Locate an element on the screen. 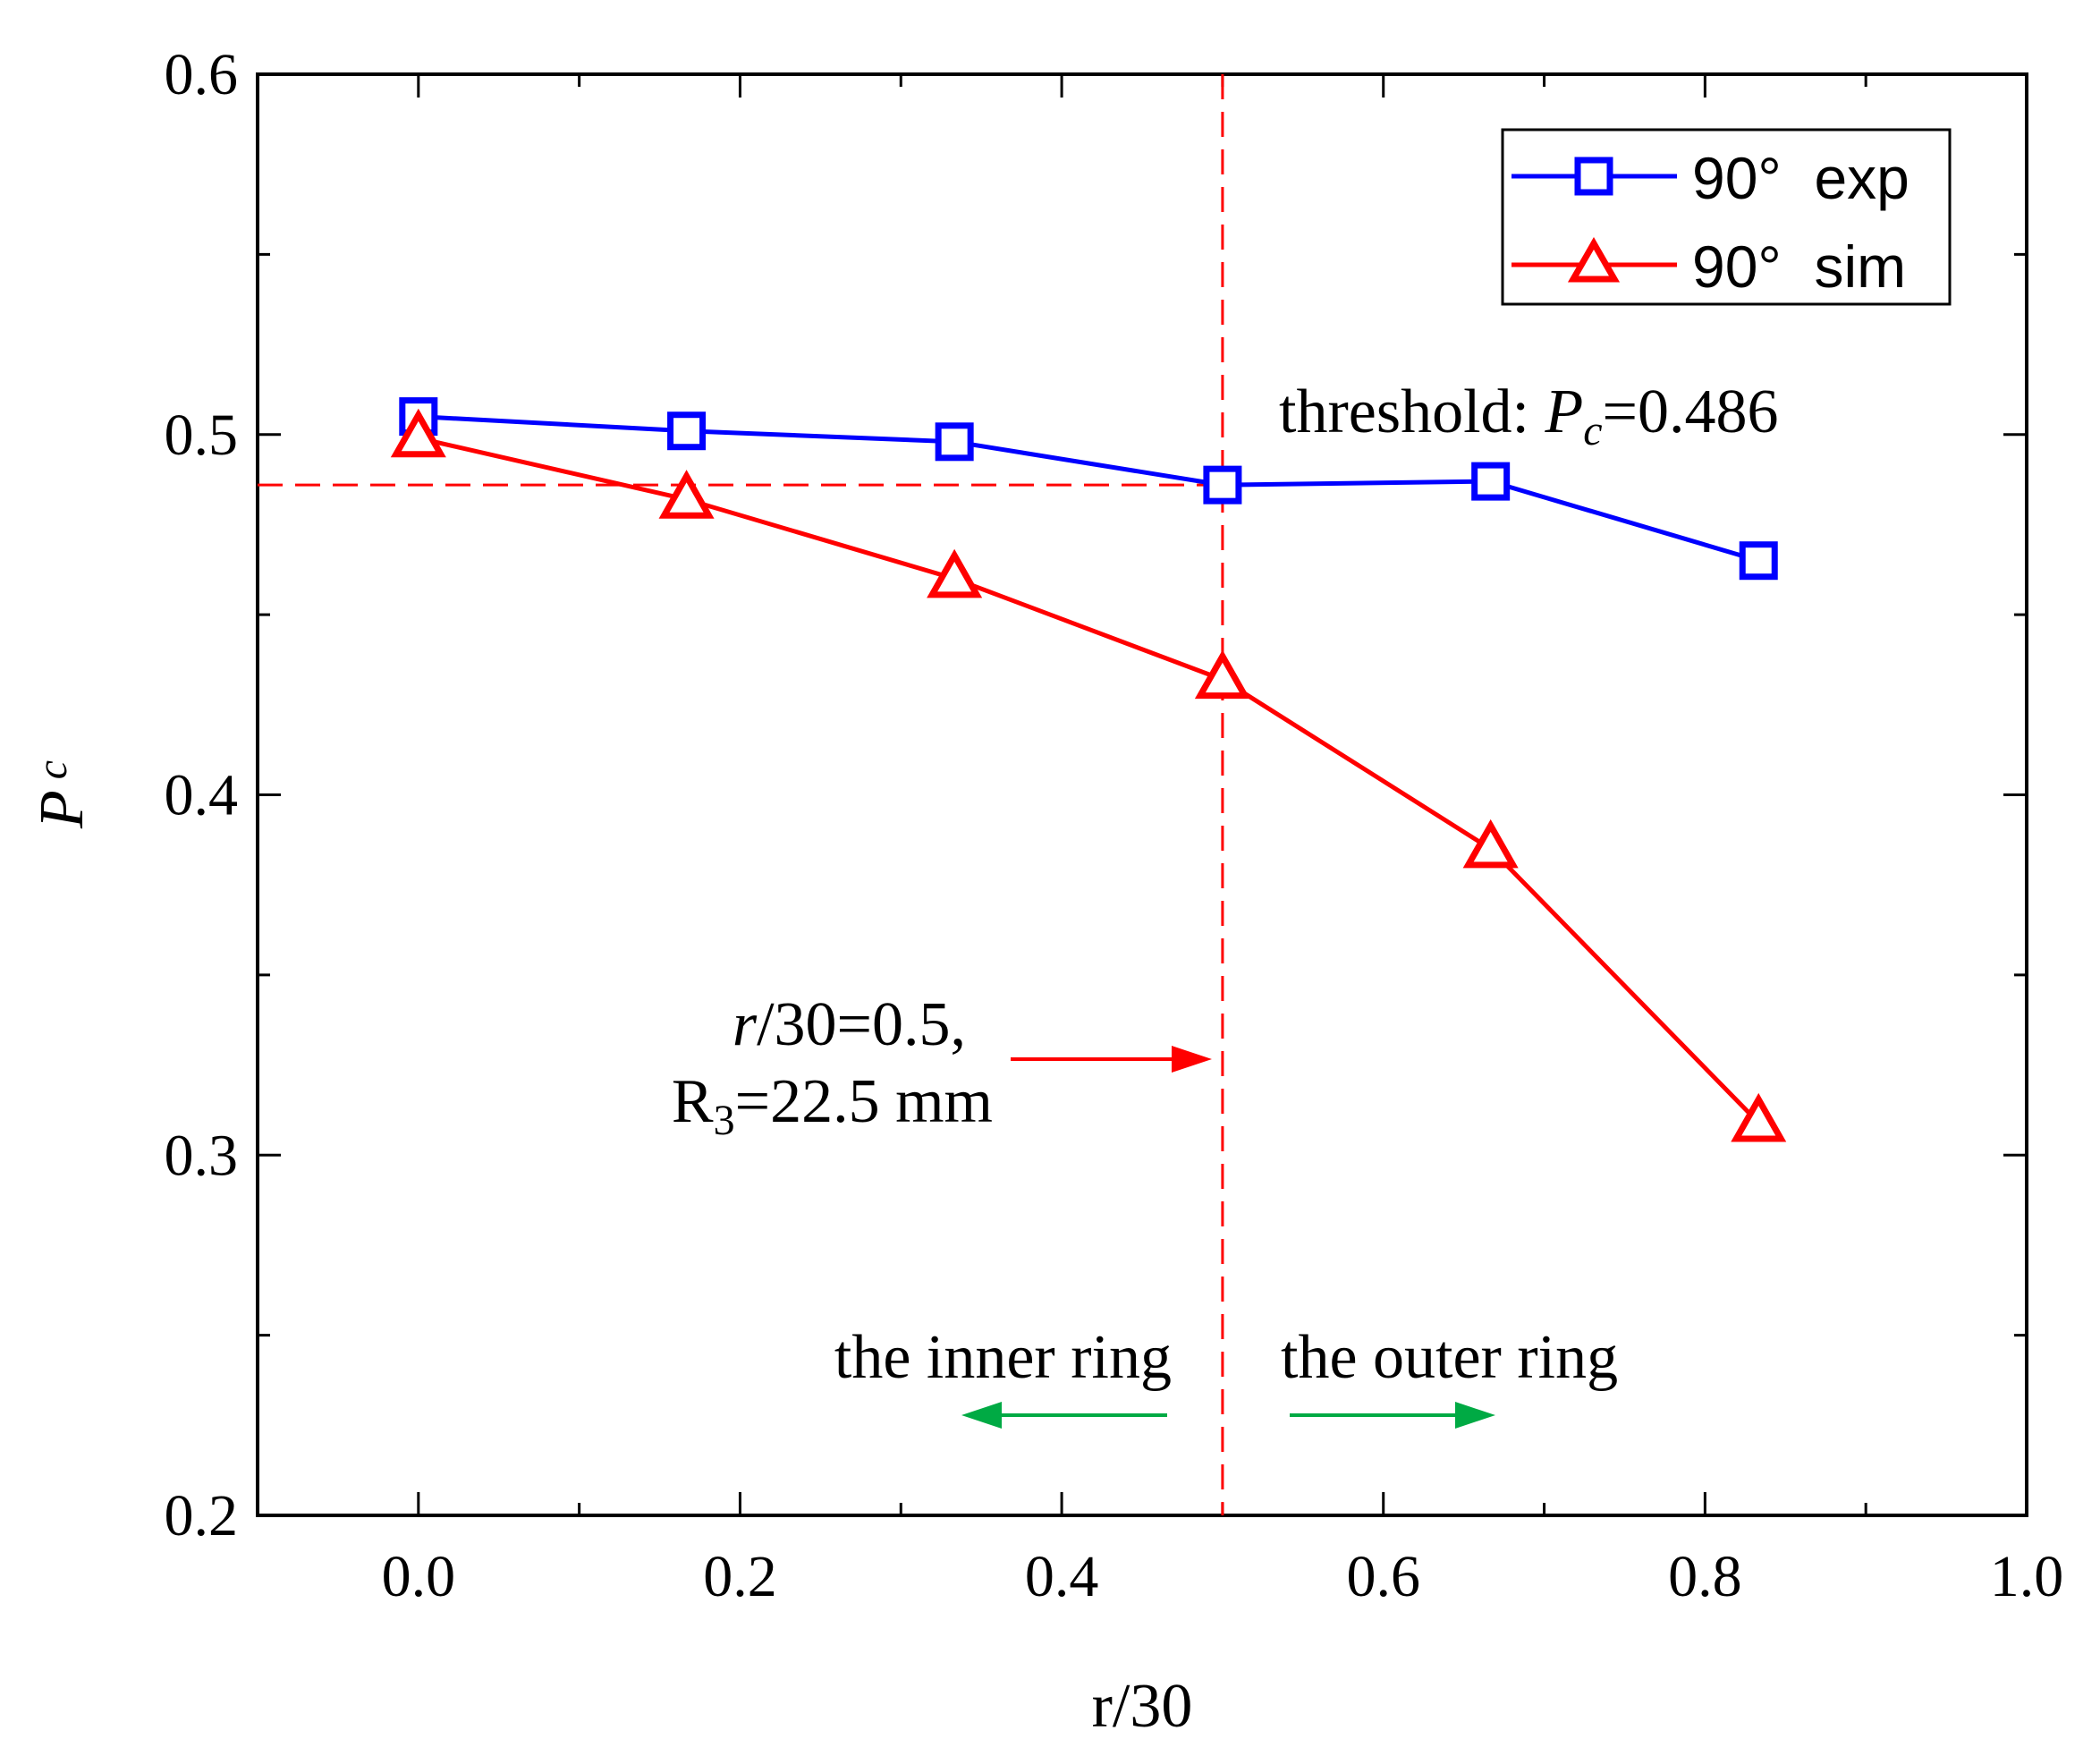 The height and width of the screenshot is (1756, 2100). threshold-annotation: threshold: Pc=0.486 is located at coordinates (1529, 415).